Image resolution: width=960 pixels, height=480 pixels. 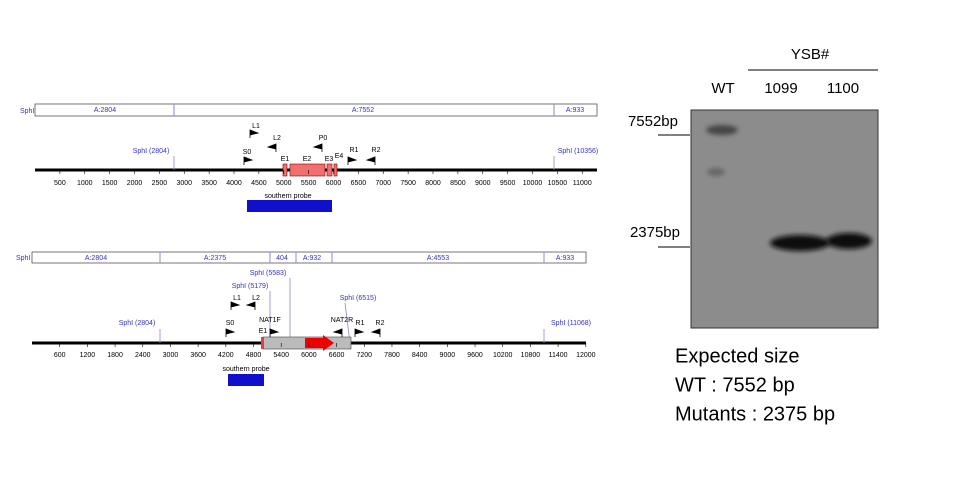 I want to click on blot-image, so click(x=784, y=219).